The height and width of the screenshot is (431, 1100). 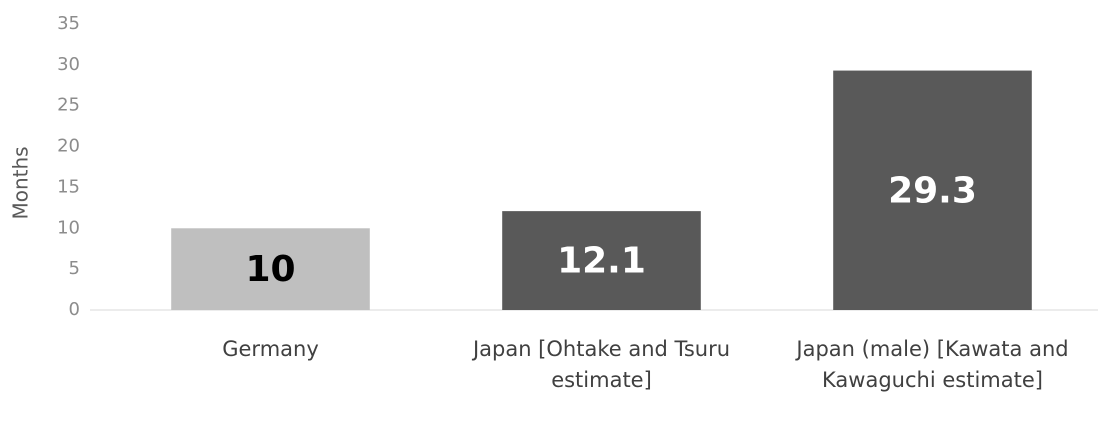 What do you see at coordinates (68, 64) in the screenshot?
I see `y-tick-label: 30` at bounding box center [68, 64].